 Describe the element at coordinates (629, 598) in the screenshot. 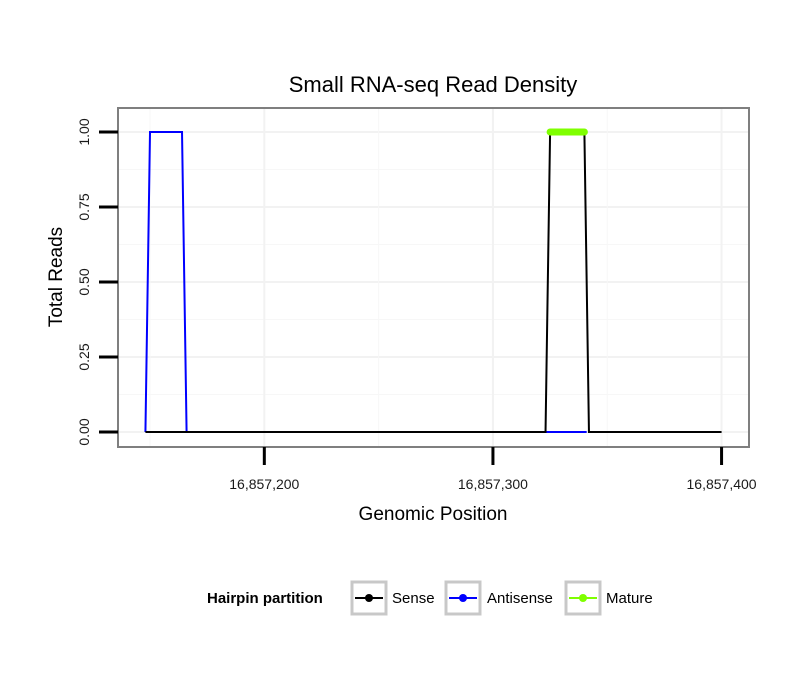

I see `legend-label-mature: Mature` at that location.